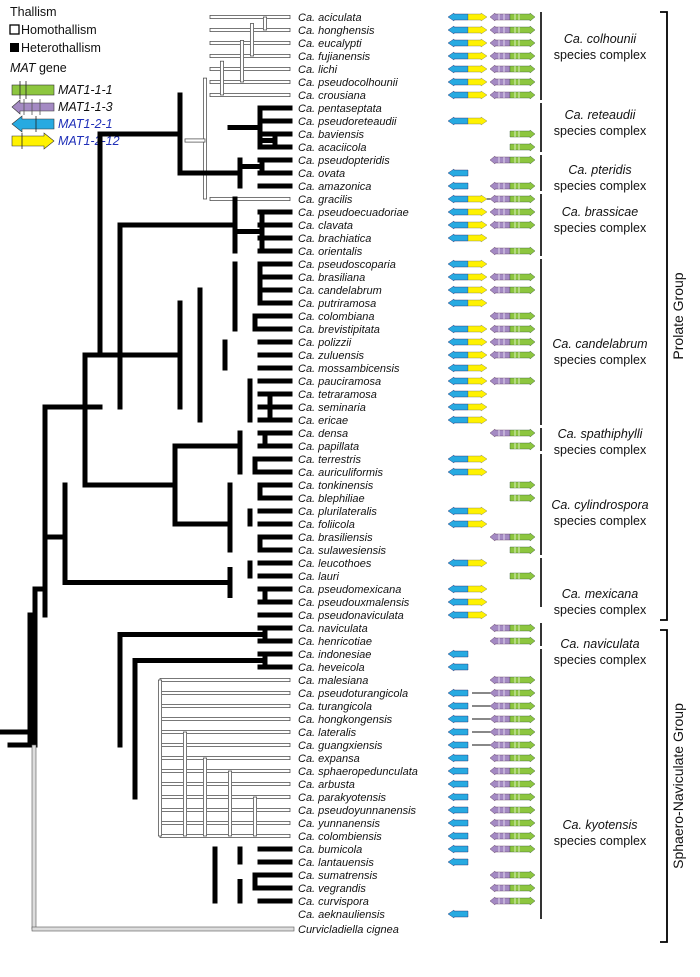  I want to click on taxon-row: Ca. papillata, so click(417, 447).